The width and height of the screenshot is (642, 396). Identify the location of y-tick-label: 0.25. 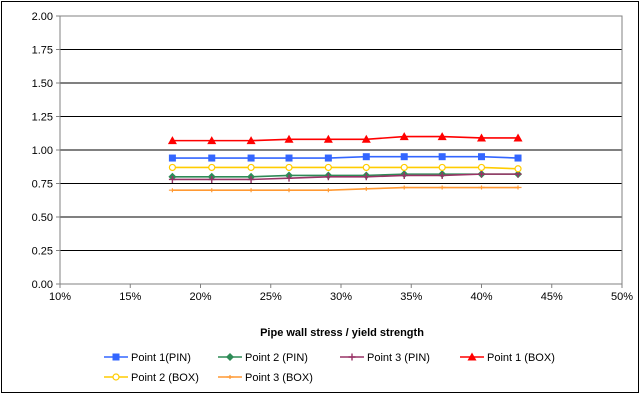
(42, 252).